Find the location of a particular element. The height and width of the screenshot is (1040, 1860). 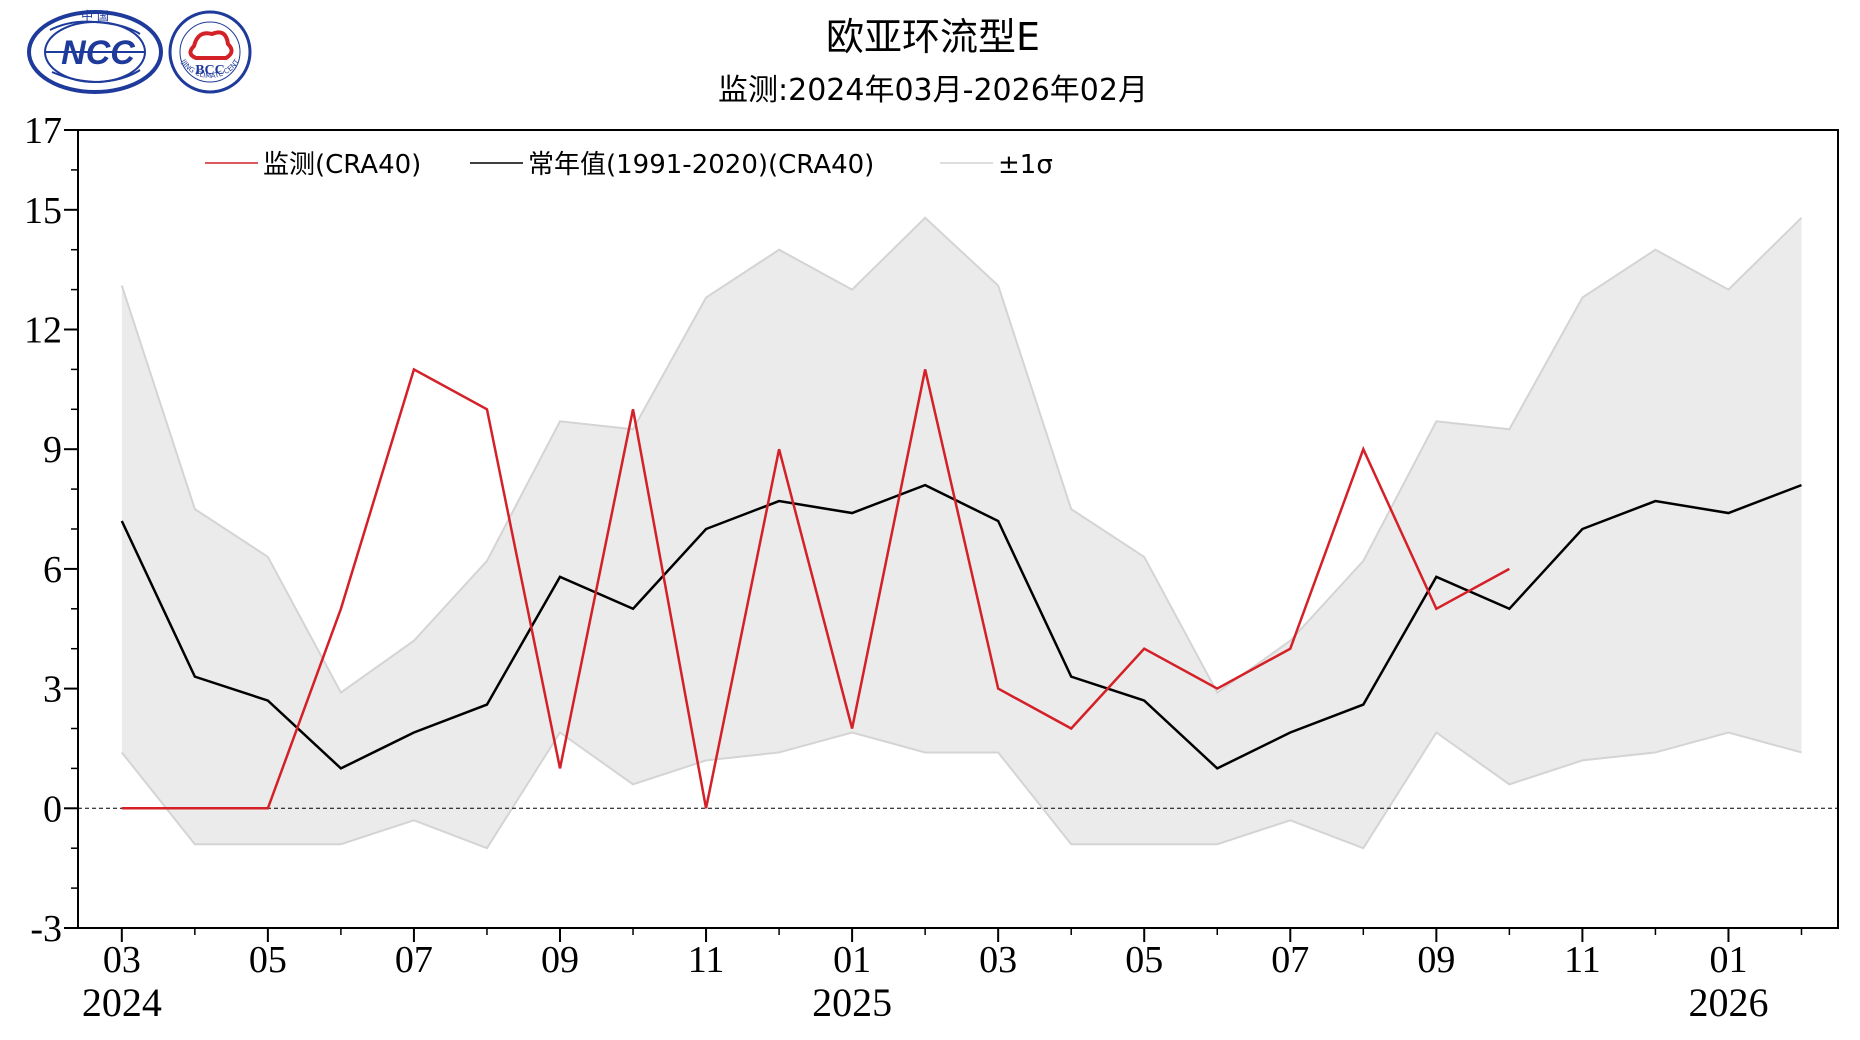

legend-label-band: ±1σ is located at coordinates (1025, 165).